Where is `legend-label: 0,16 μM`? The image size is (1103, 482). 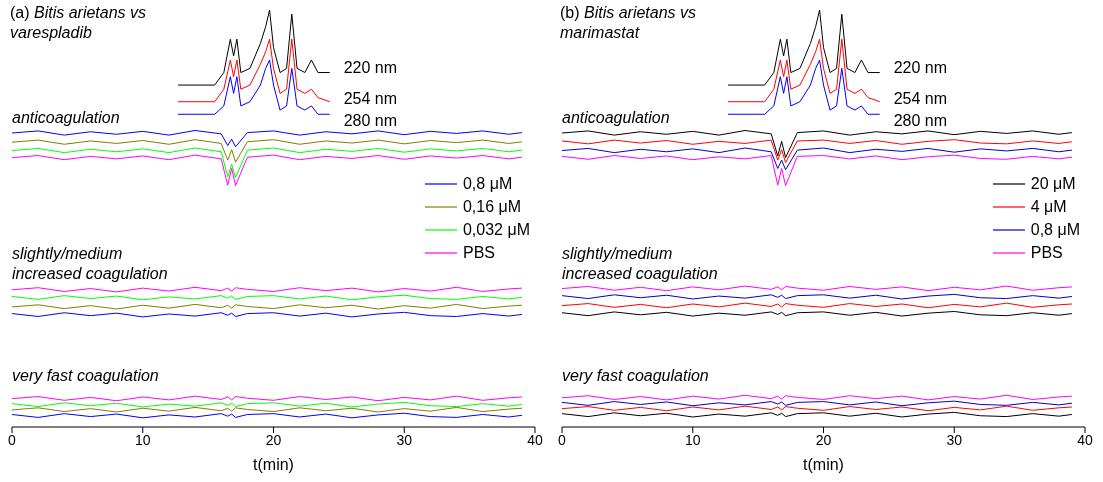
legend-label: 0,16 μM is located at coordinates (492, 206).